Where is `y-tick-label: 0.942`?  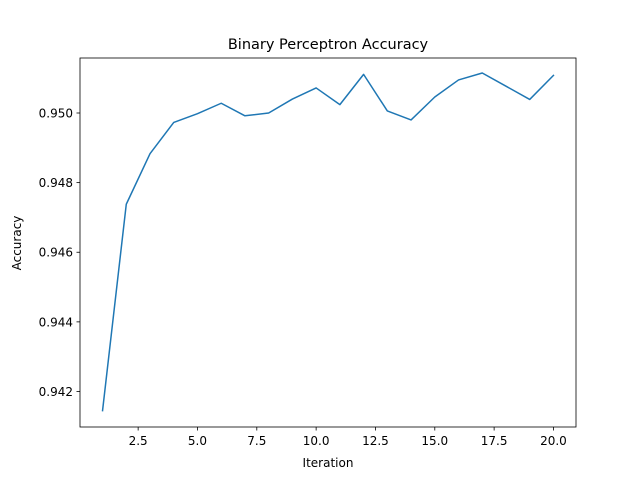
y-tick-label: 0.942 is located at coordinates (56, 392).